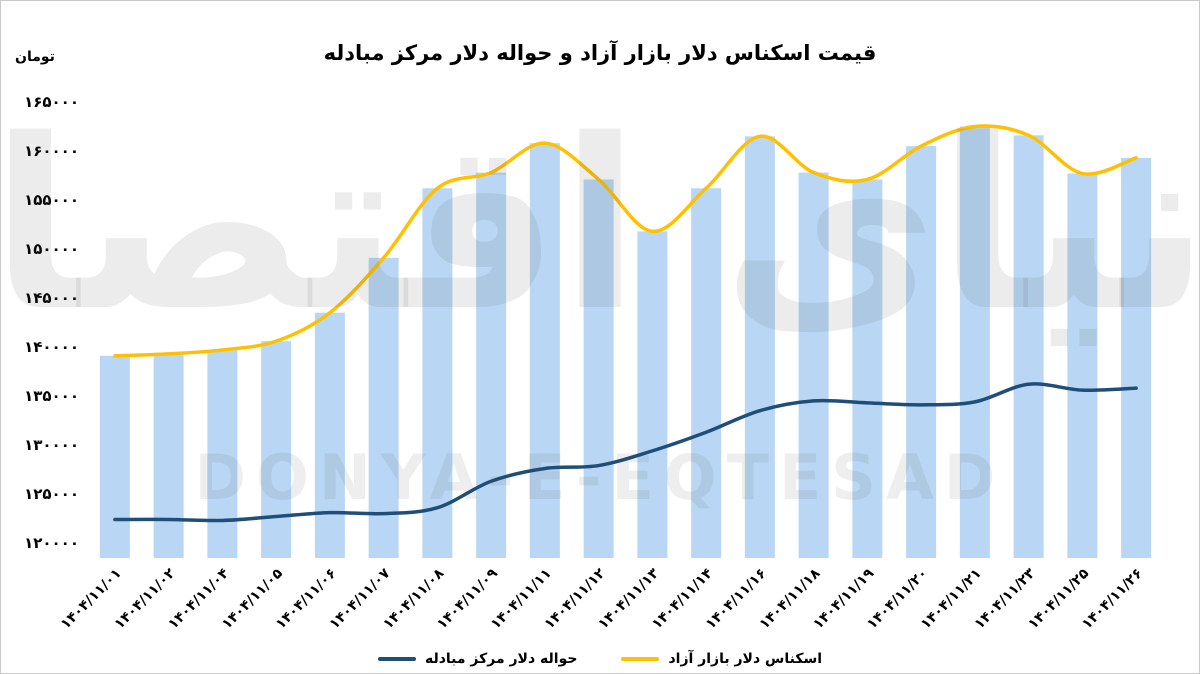 This screenshot has height=674, width=1200. I want to click on y-axis-unit-label: تومان, so click(35, 57).